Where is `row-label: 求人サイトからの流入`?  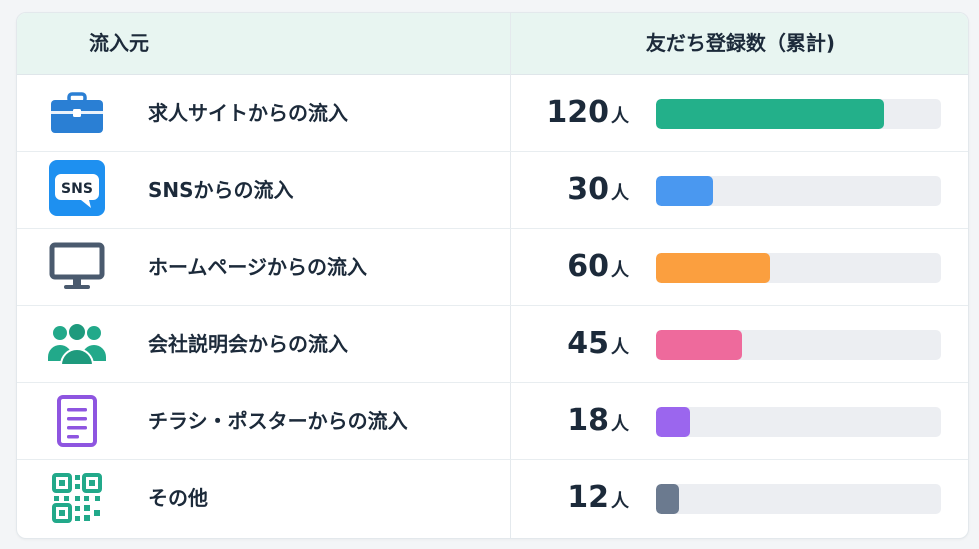
row-label: 求人サイトからの流入 is located at coordinates (248, 113).